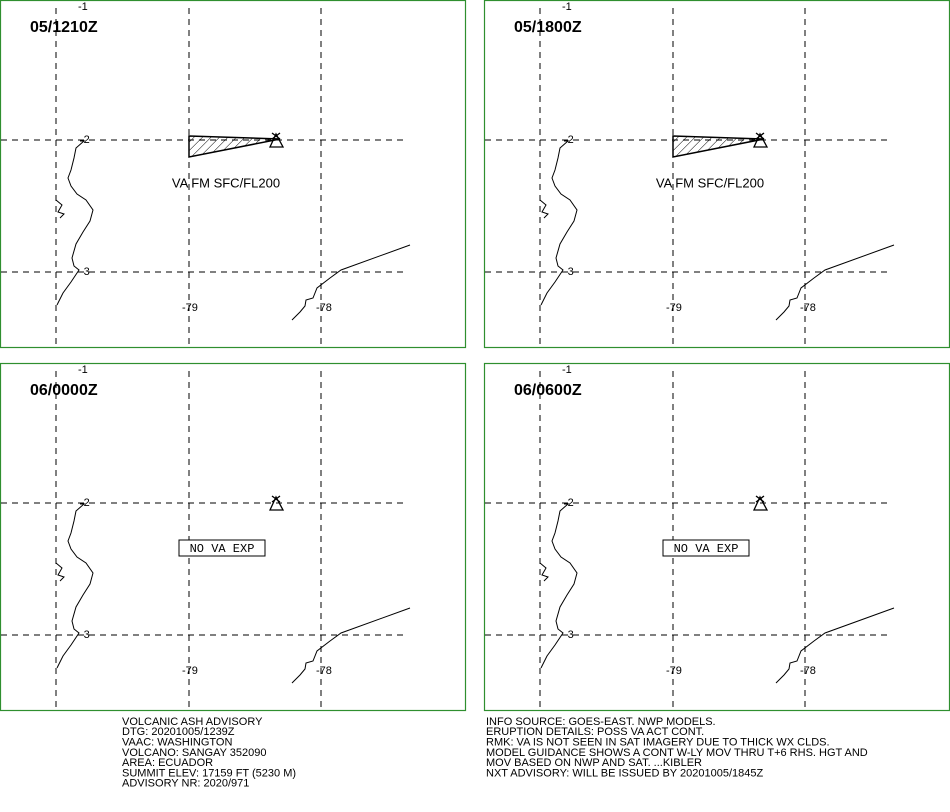 The height and width of the screenshot is (812, 950). I want to click on valid-time: 05/1210Z, so click(64, 27).